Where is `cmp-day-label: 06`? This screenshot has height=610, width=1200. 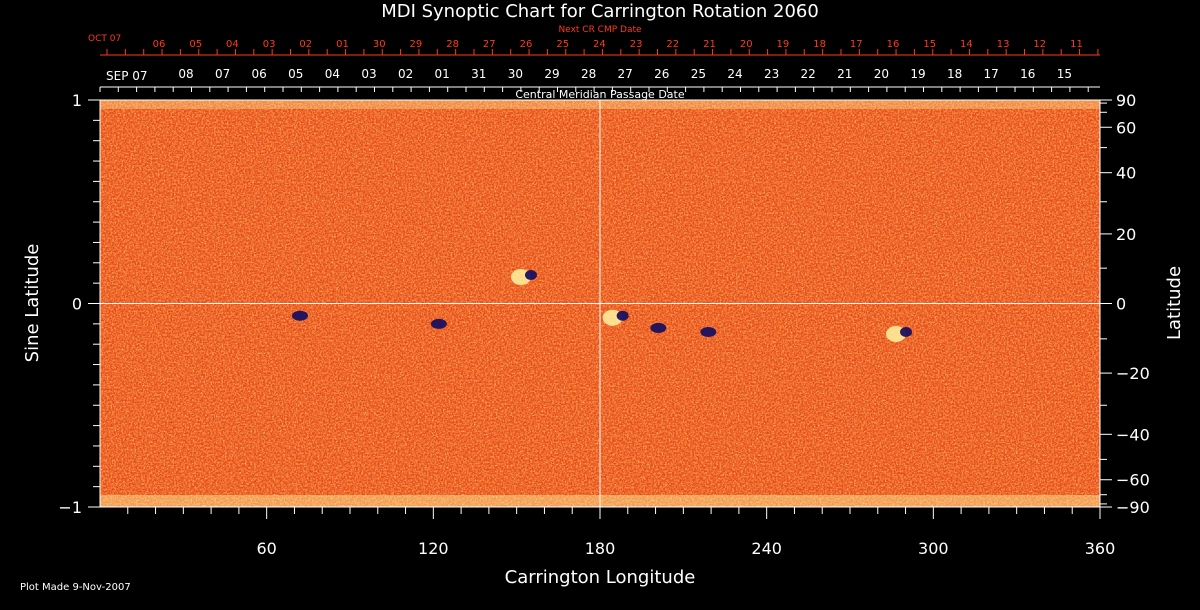
cmp-day-label: 06 is located at coordinates (259, 74).